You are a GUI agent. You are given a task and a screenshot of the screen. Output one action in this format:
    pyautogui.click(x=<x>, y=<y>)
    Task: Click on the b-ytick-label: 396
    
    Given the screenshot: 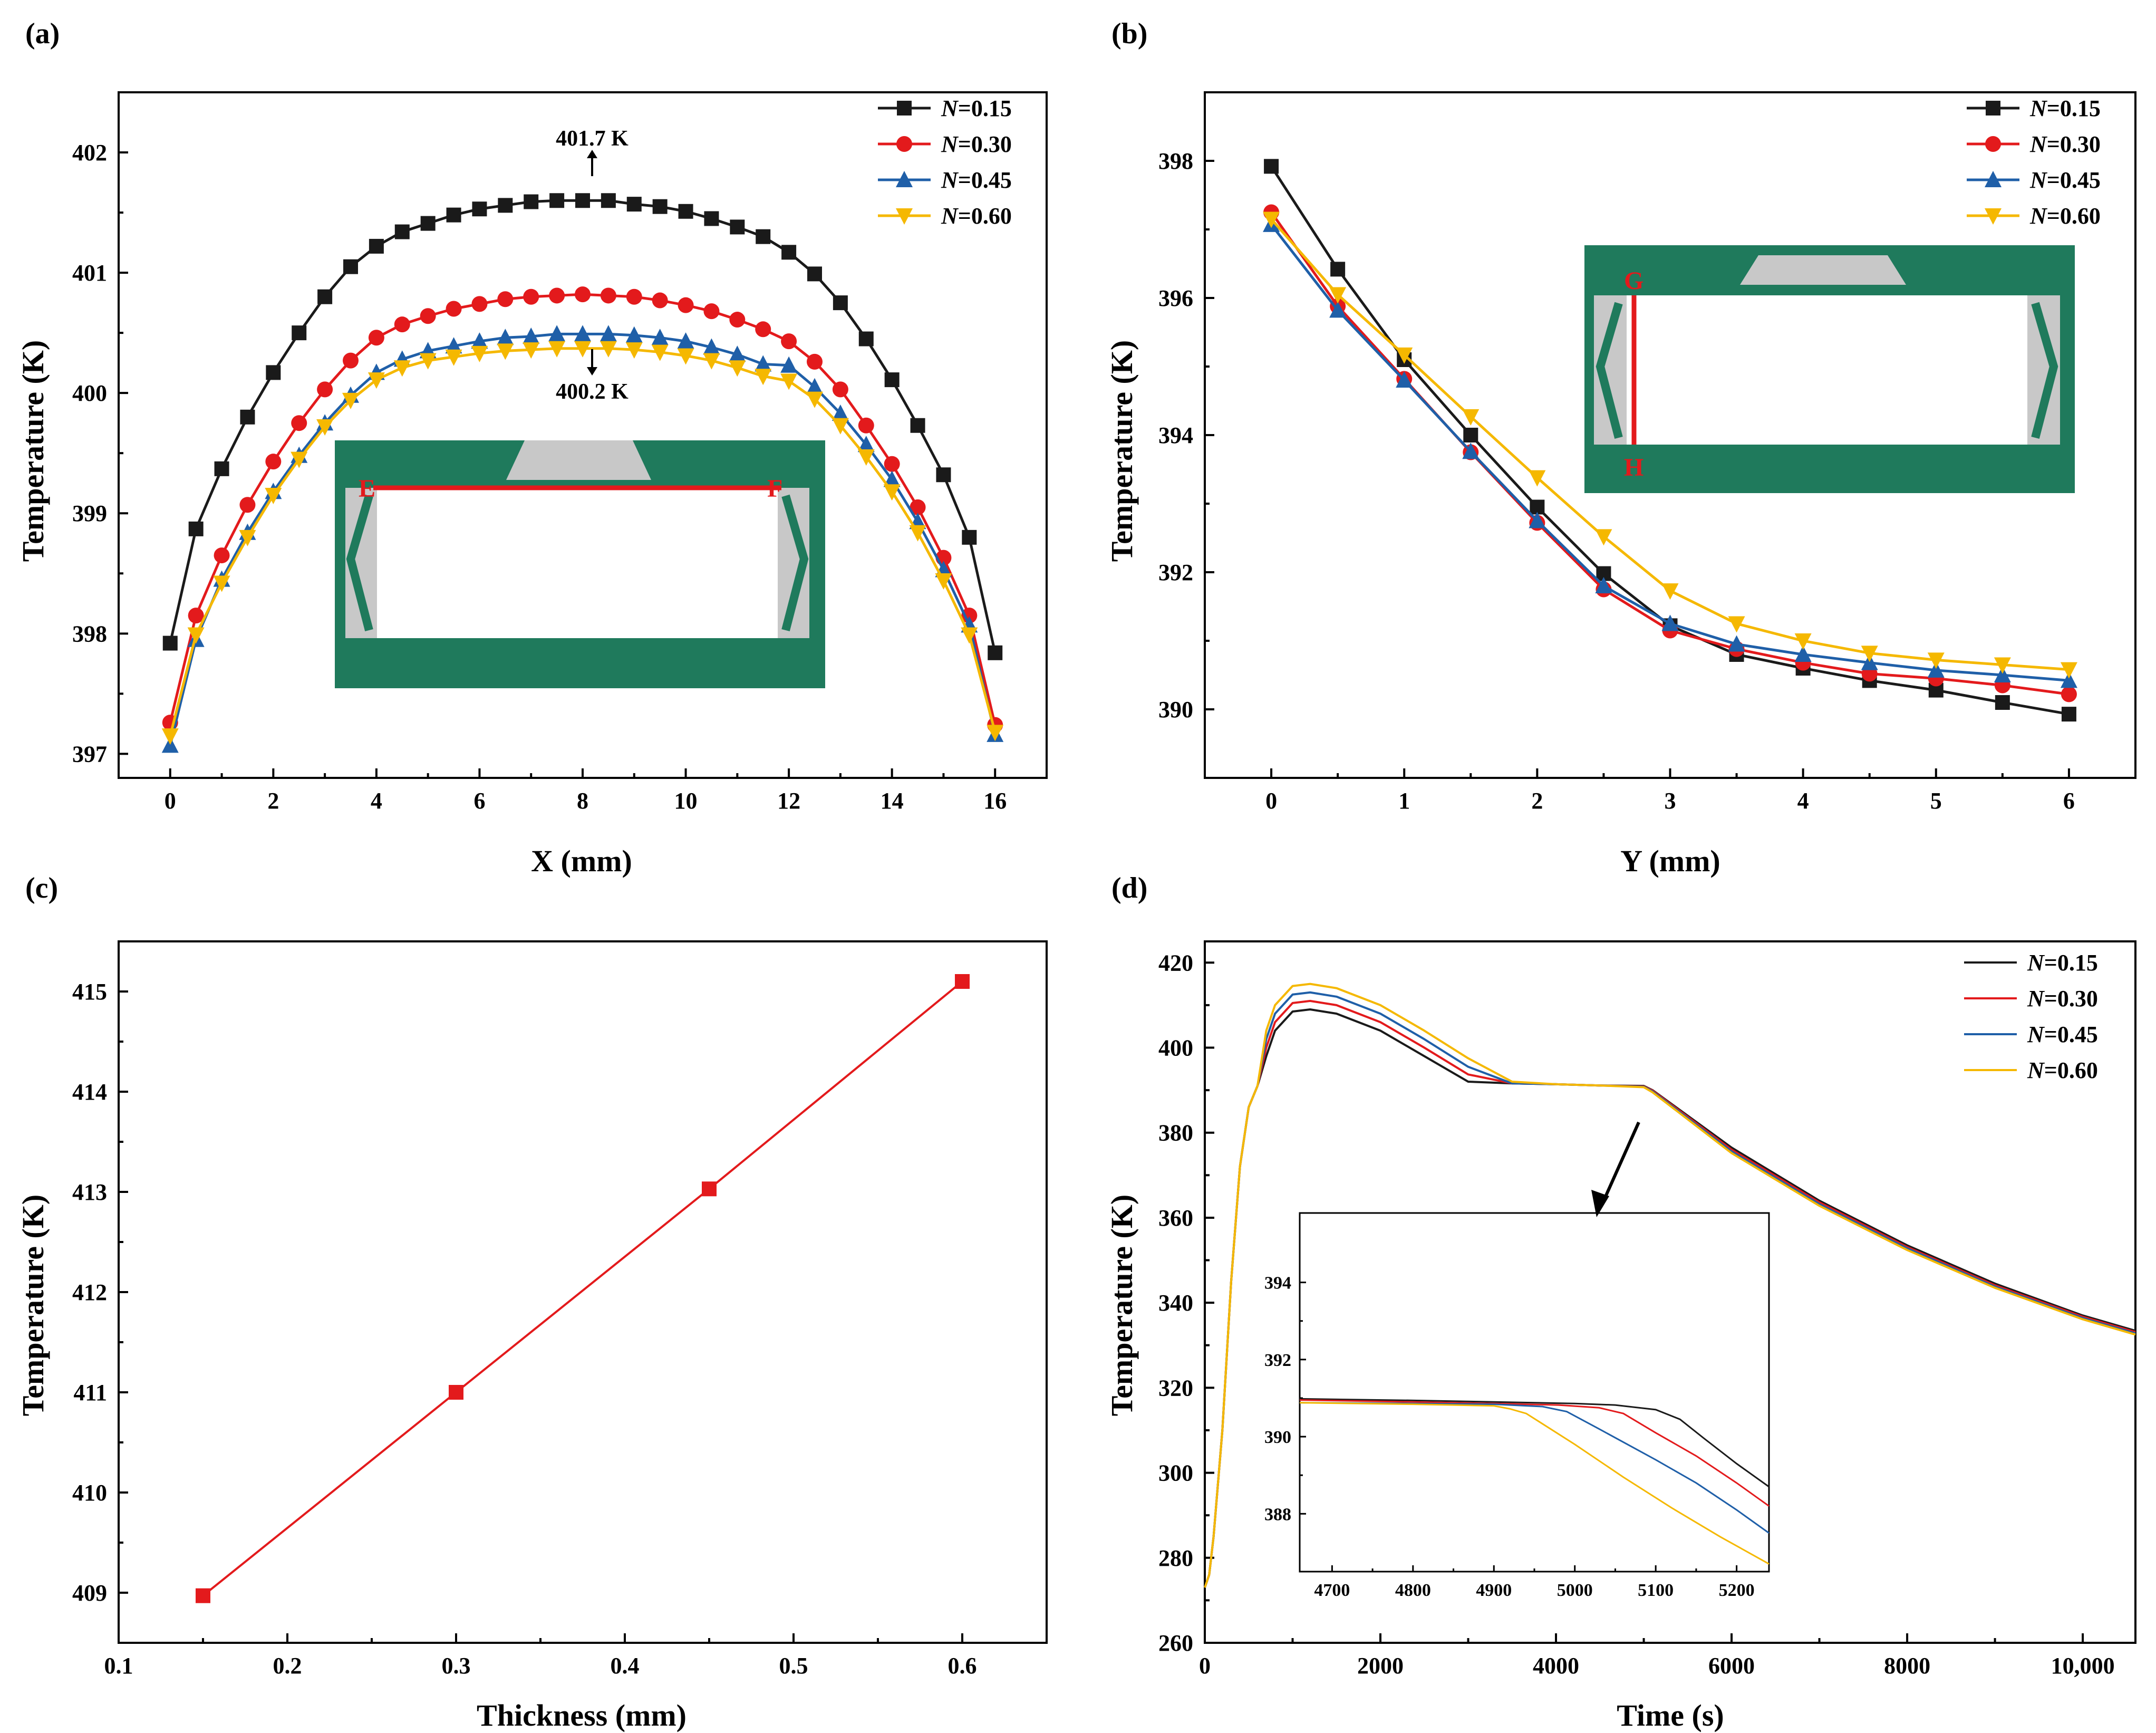 What is the action you would take?
    pyautogui.click(x=1175, y=298)
    